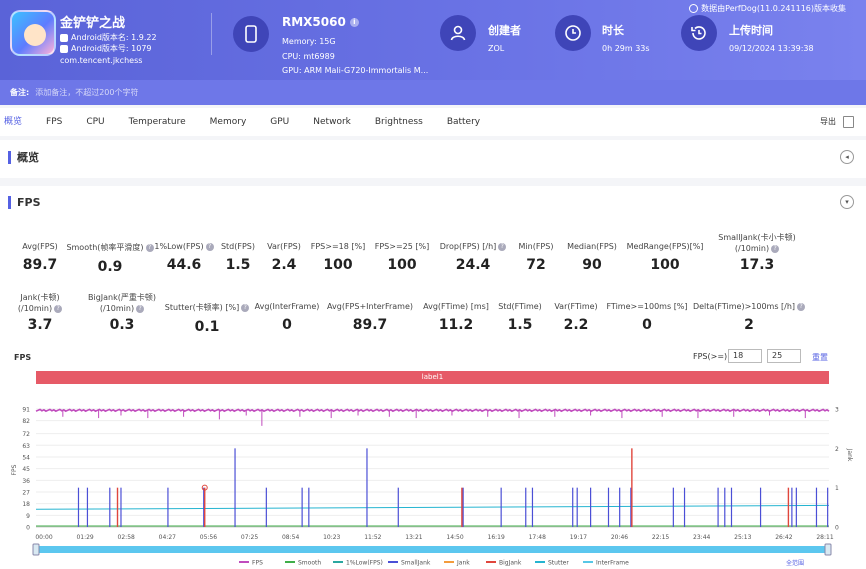 The height and width of the screenshot is (569, 866). Describe the element at coordinates (26, 469) in the screenshot. I see `y-tick-label: 45` at that location.